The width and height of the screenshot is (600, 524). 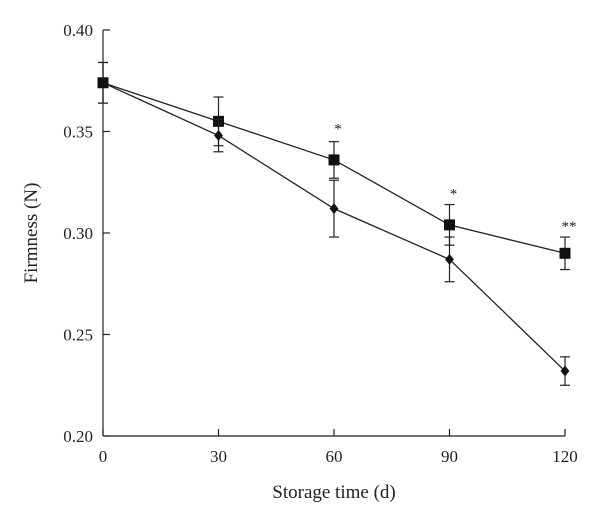 I want to click on y-tick-label: 0.30, so click(x=78, y=233).